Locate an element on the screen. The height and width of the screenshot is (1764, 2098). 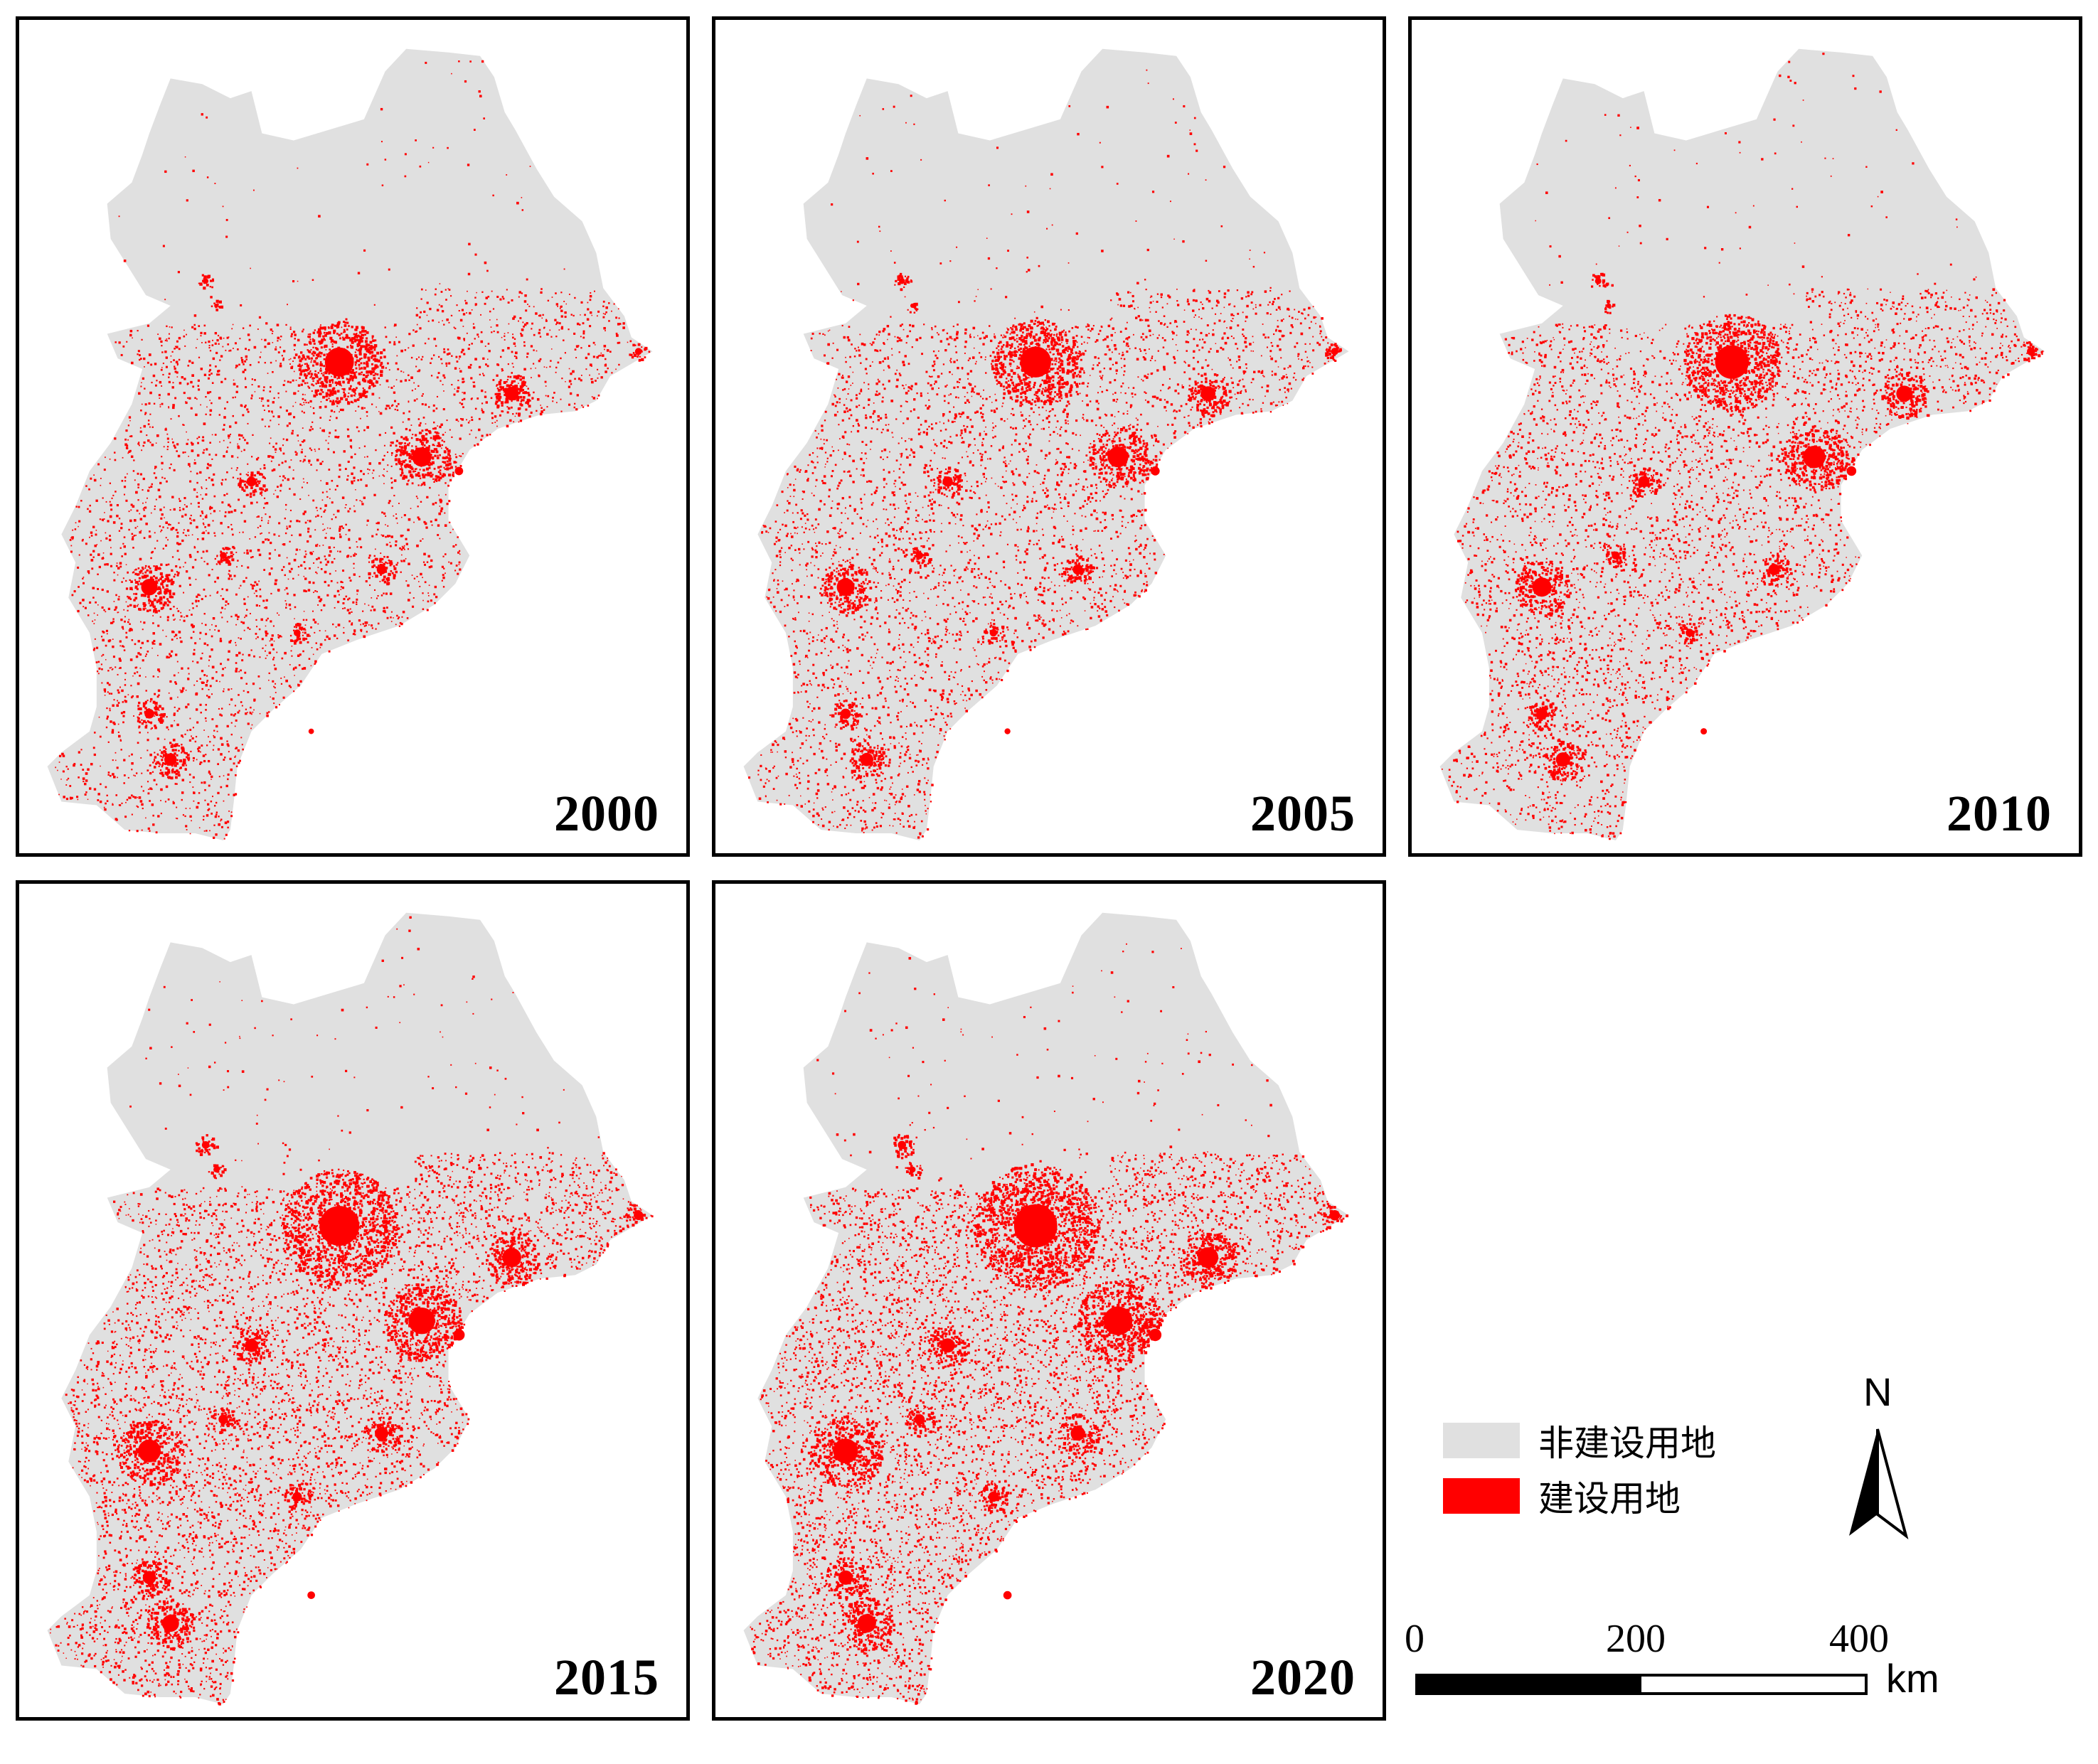
scale-bar is located at coordinates (1641, 1684).